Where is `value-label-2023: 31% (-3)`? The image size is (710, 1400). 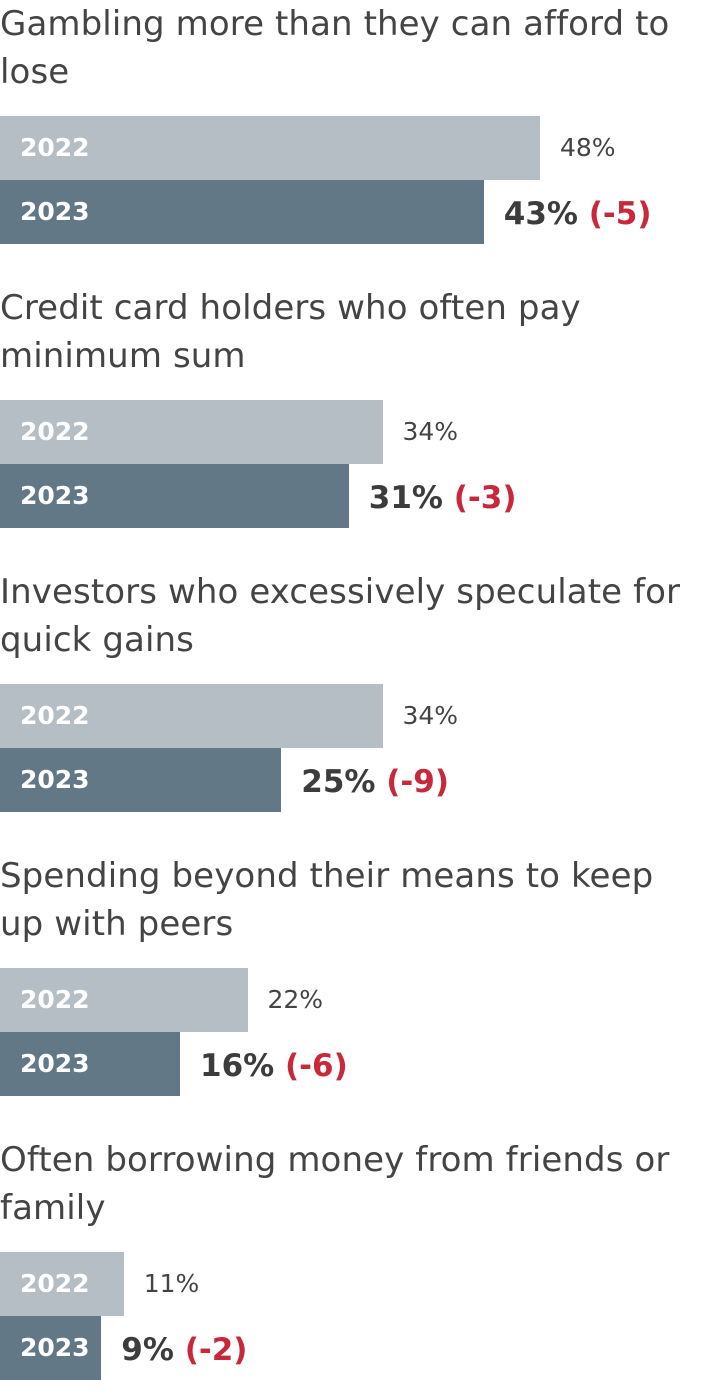
value-label-2023: 31% (-3) is located at coordinates (443, 498).